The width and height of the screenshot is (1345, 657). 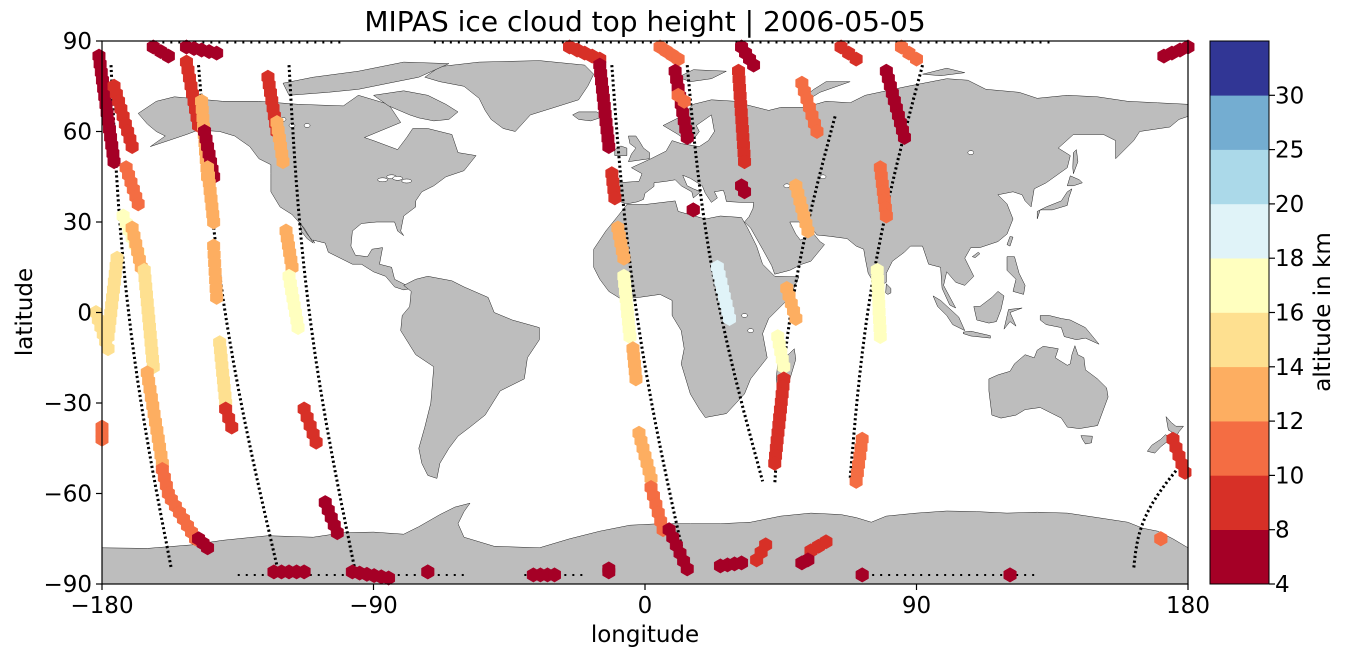 What do you see at coordinates (1075, 161) in the screenshot?
I see `land-sakhalin` at bounding box center [1075, 161].